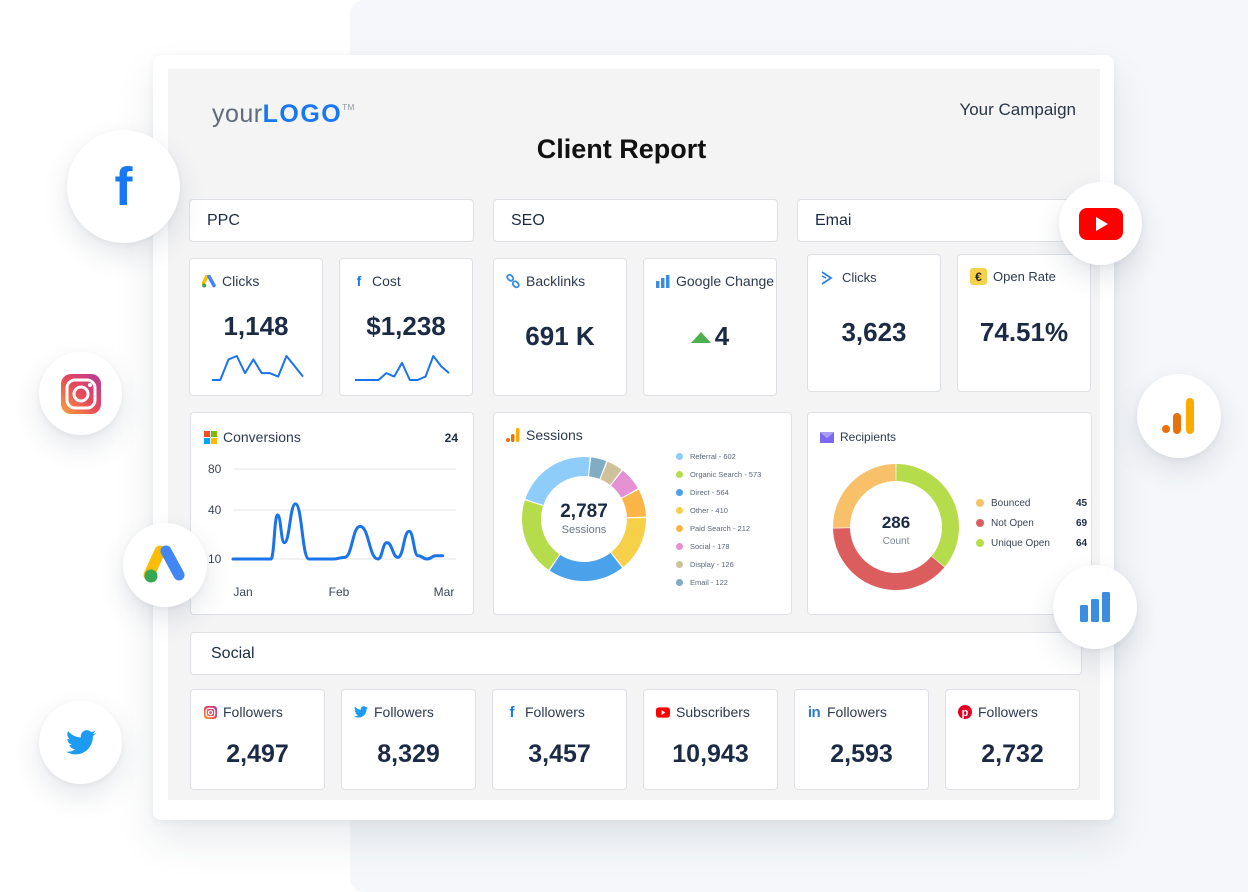  Describe the element at coordinates (556, 281) in the screenshot. I see `card-label: Backlinks` at that location.